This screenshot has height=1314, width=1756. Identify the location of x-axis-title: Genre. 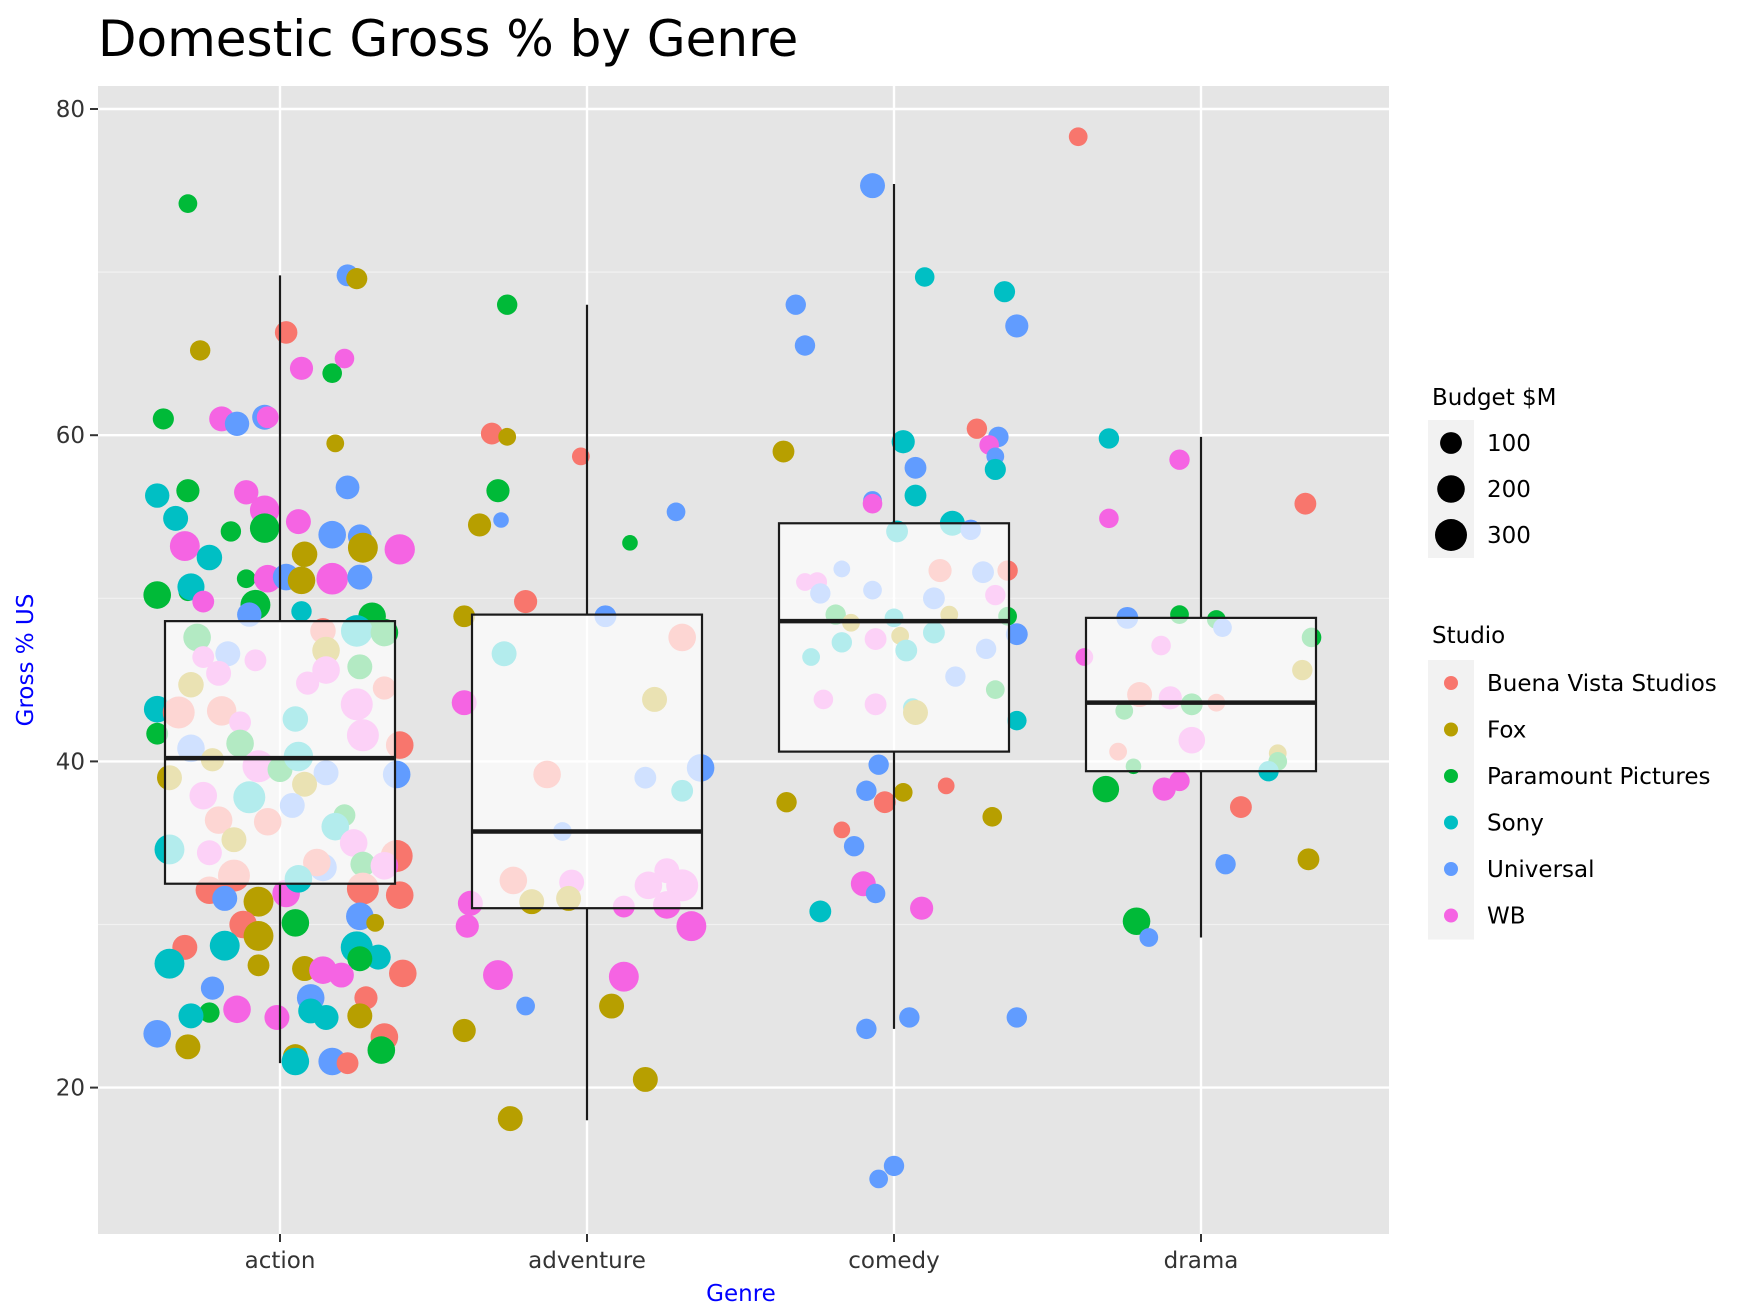
(741, 1294).